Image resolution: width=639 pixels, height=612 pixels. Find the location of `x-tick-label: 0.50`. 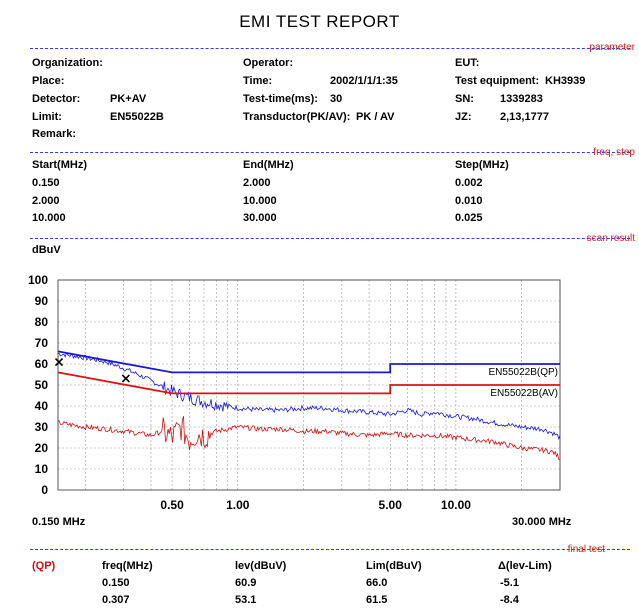

x-tick-label: 0.50 is located at coordinates (172, 505).